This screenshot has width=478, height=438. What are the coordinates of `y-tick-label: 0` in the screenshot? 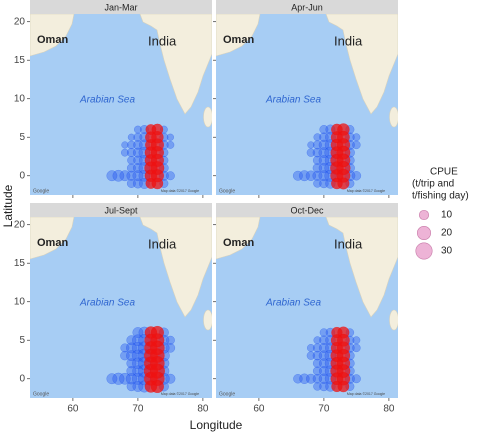 It's located at (22, 378).